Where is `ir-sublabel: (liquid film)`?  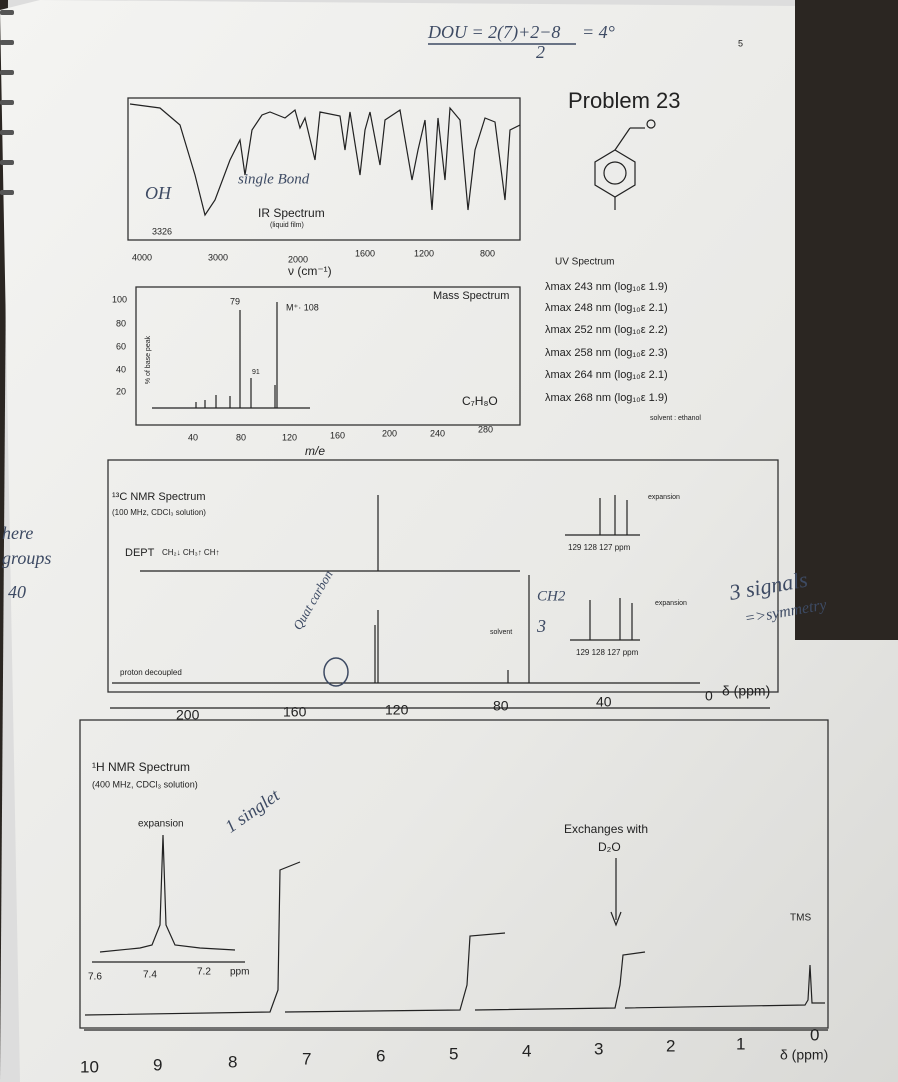
ir-sublabel: (liquid film) is located at coordinates (287, 225).